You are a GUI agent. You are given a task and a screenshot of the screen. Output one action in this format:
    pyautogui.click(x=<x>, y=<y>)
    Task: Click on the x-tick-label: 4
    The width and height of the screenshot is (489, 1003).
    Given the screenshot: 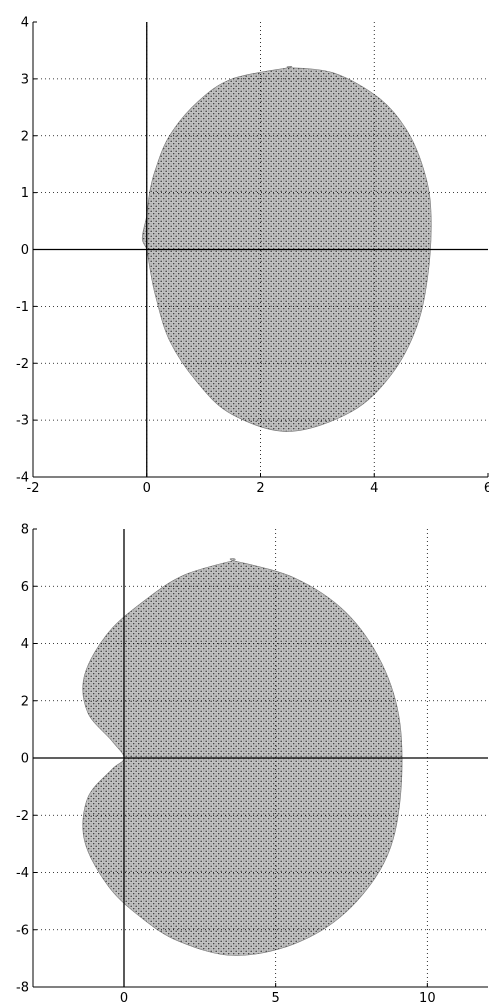 What is the action you would take?
    pyautogui.click(x=374, y=488)
    